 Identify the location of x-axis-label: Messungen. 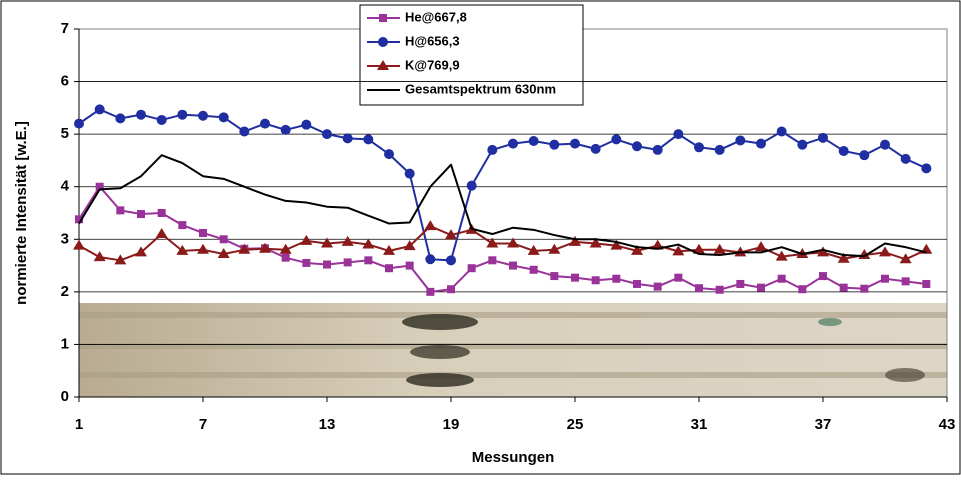
(513, 457).